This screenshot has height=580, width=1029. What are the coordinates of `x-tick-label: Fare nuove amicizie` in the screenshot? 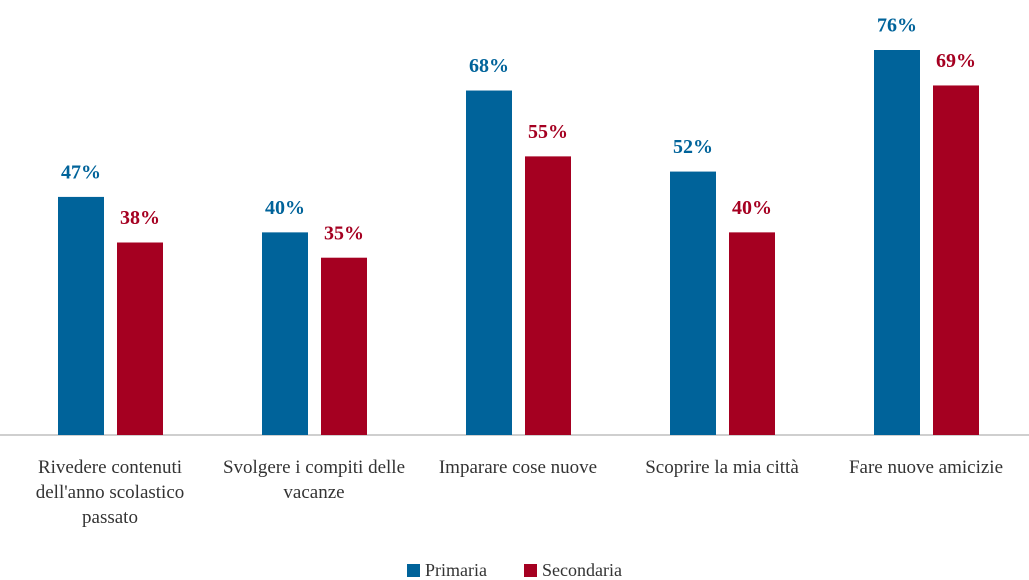 It's located at (926, 467).